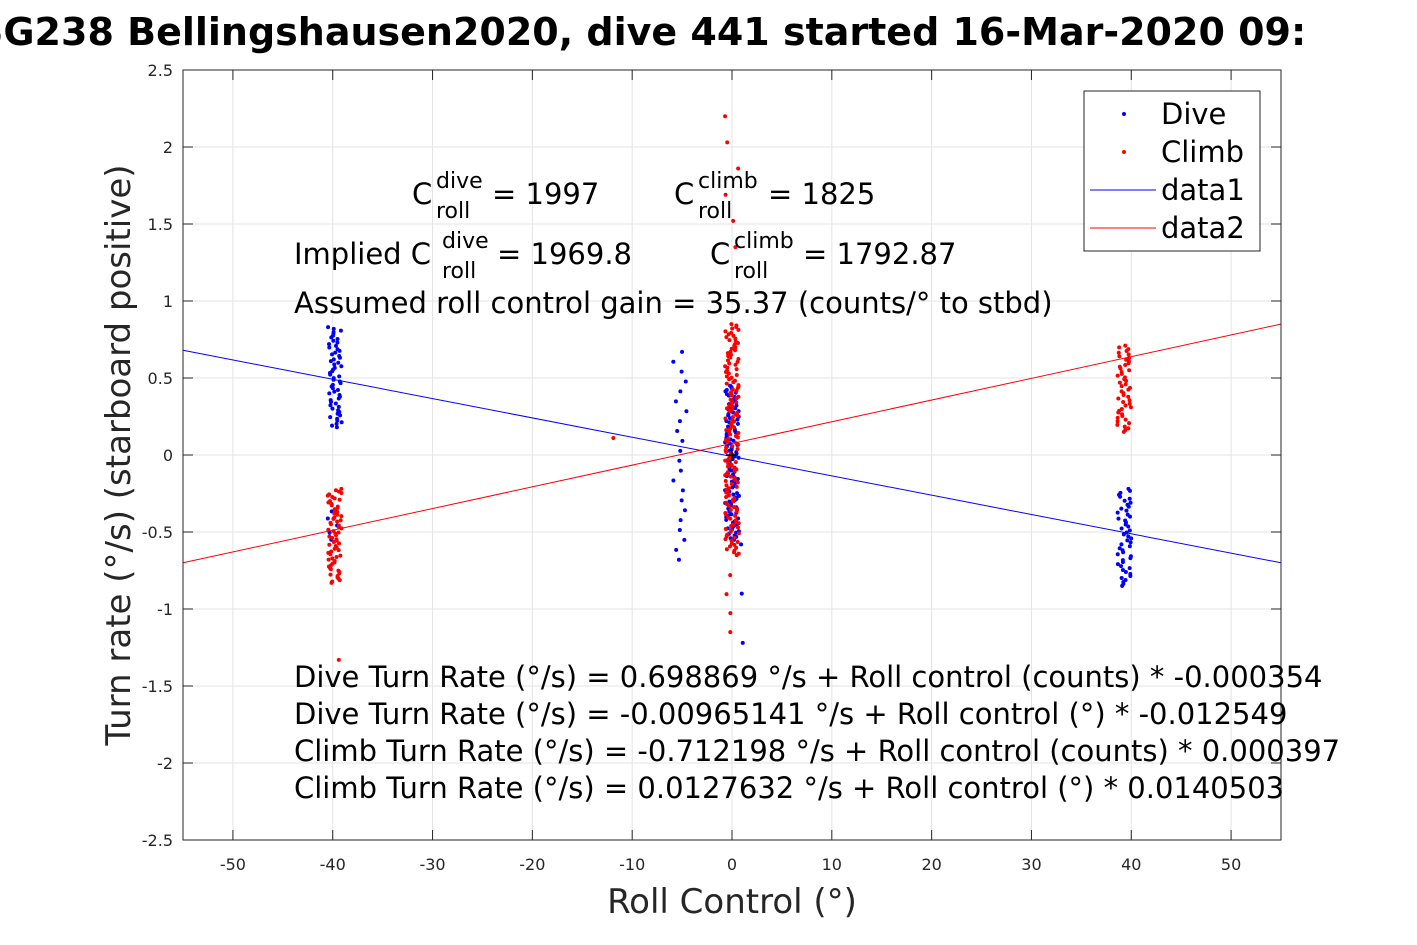 The image size is (1417, 945). I want to click on x-tick-label: 30, so click(1031, 864).